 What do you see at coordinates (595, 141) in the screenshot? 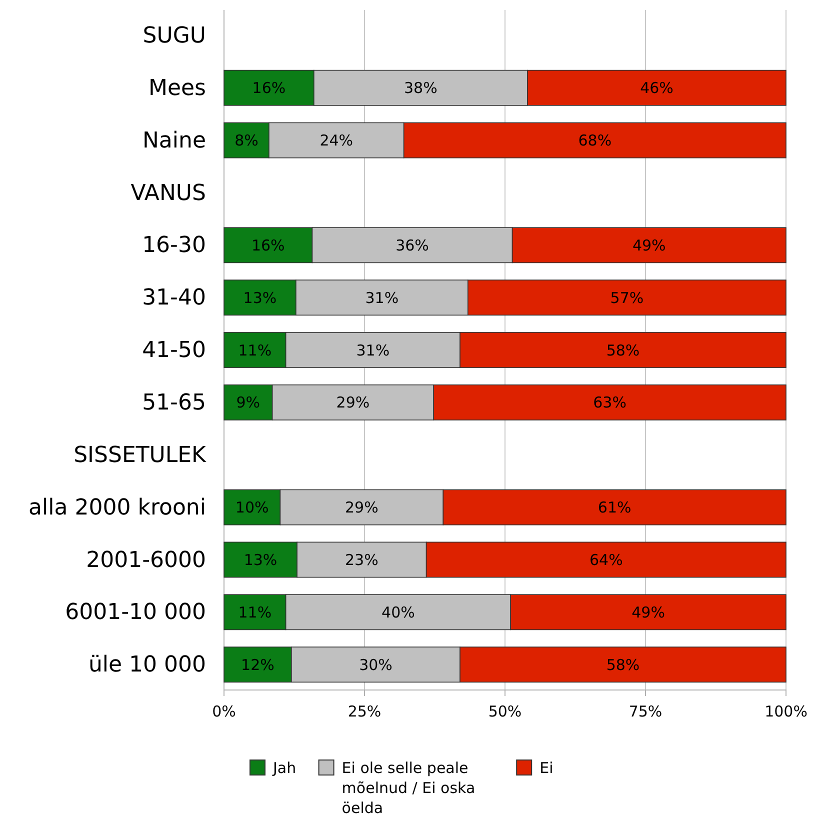
I see `data-label: 68%` at bounding box center [595, 141].